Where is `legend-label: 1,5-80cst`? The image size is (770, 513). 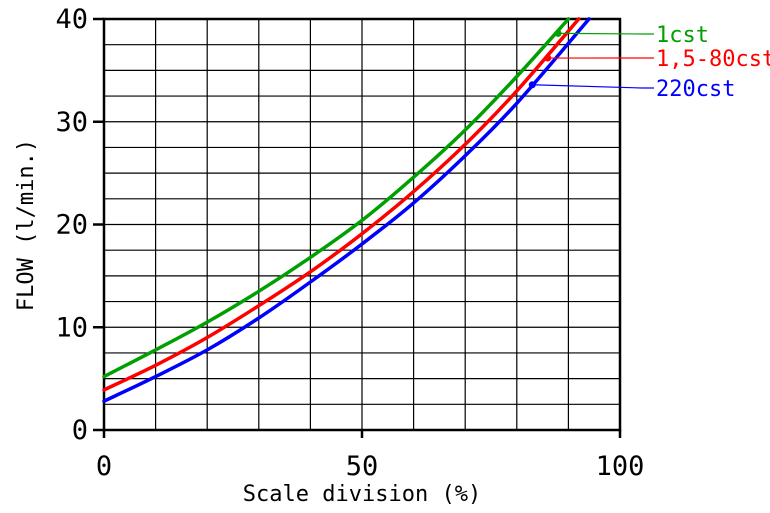 legend-label: 1,5-80cst is located at coordinates (713, 59).